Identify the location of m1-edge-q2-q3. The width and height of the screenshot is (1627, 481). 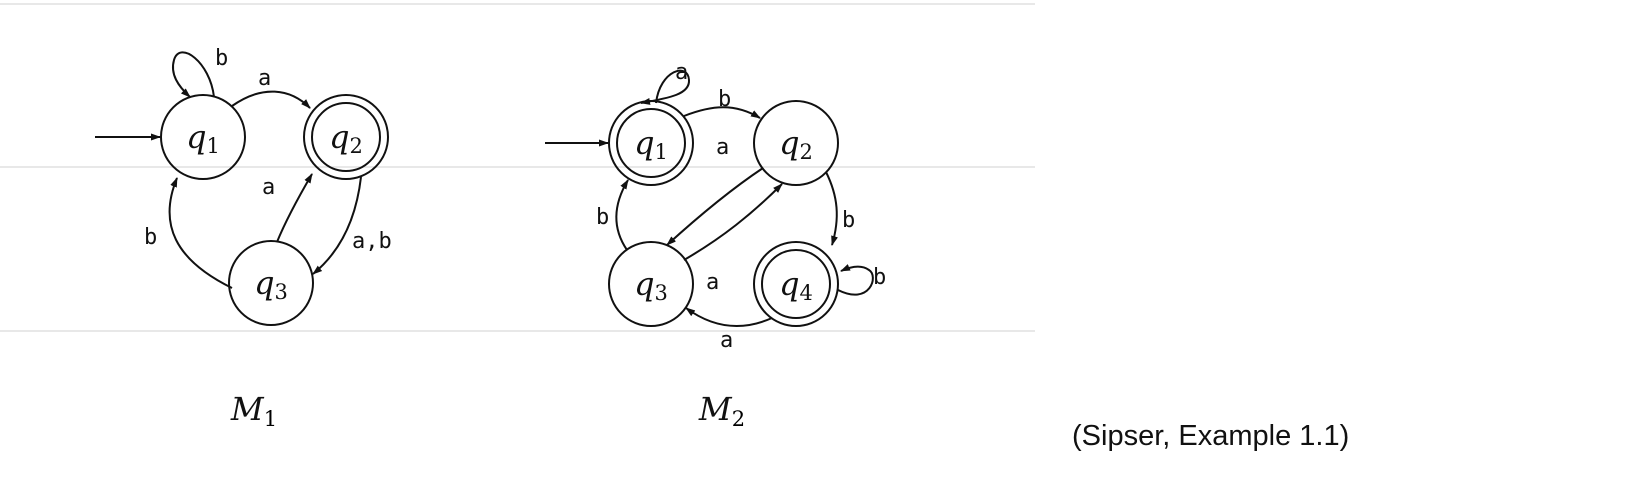
(337, 225).